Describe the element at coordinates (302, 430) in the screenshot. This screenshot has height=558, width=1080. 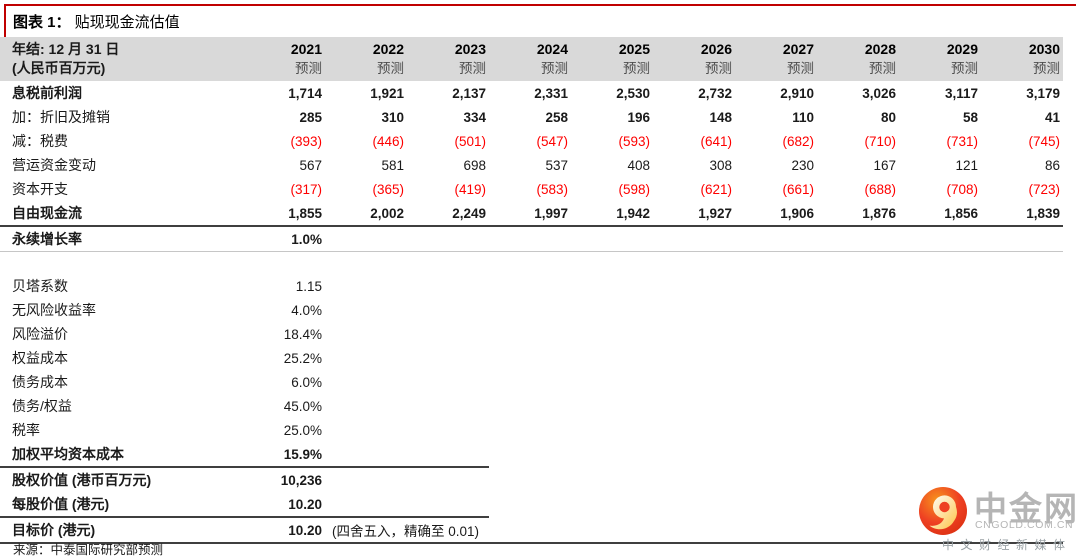
I see `cell-value: 25.0%` at that location.